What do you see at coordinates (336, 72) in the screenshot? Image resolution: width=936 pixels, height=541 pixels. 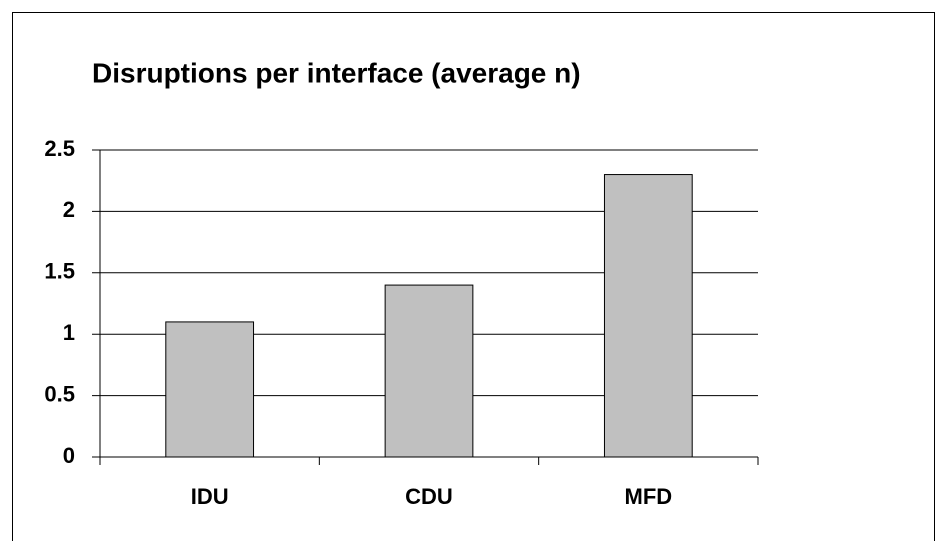 I see `chart-title: Disruptions per interface (average n)` at bounding box center [336, 72].